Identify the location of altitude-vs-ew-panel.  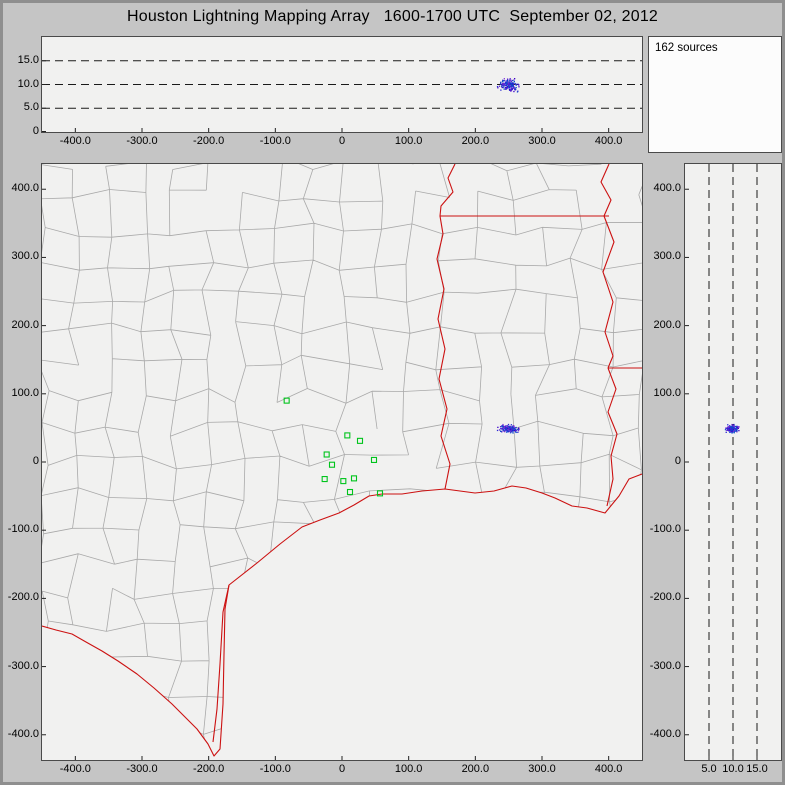
(342, 84).